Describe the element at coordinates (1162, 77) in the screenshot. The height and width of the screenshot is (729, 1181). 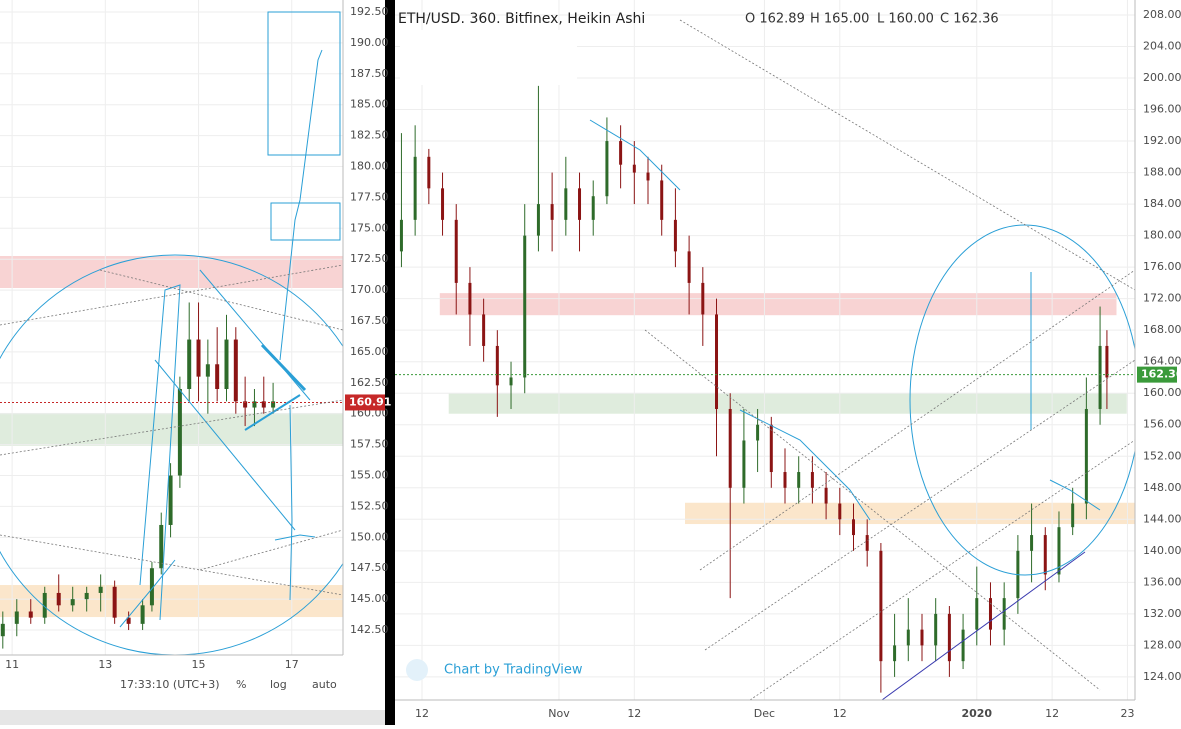
I see `y-tick-label: 200.00` at that location.